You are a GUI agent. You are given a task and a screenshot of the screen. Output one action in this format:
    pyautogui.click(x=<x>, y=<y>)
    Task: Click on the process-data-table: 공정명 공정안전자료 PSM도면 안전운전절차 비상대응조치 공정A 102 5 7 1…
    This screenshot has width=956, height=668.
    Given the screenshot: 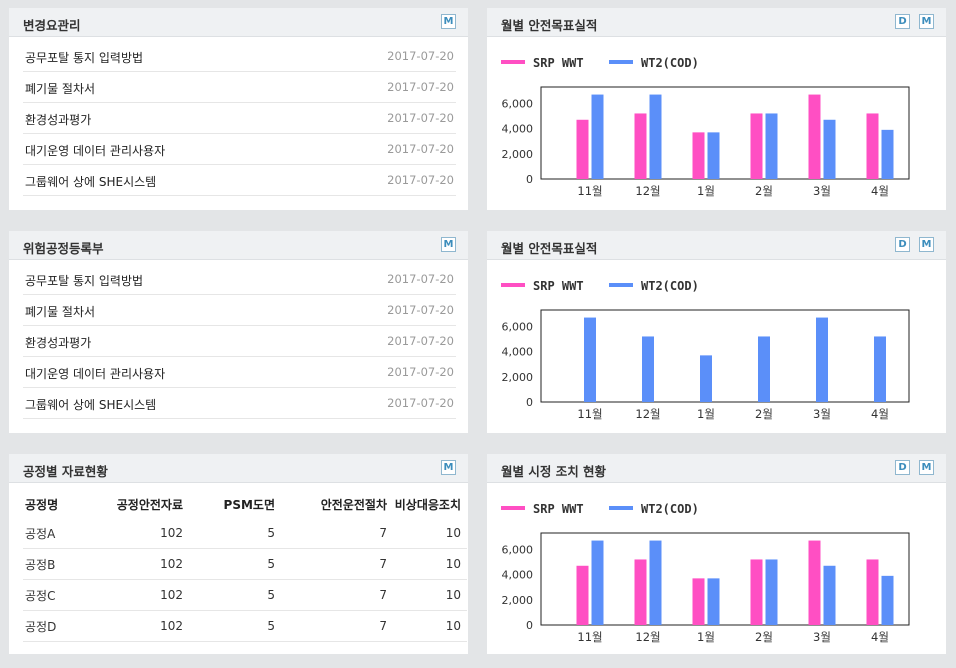 What is the action you would take?
    pyautogui.click(x=245, y=566)
    